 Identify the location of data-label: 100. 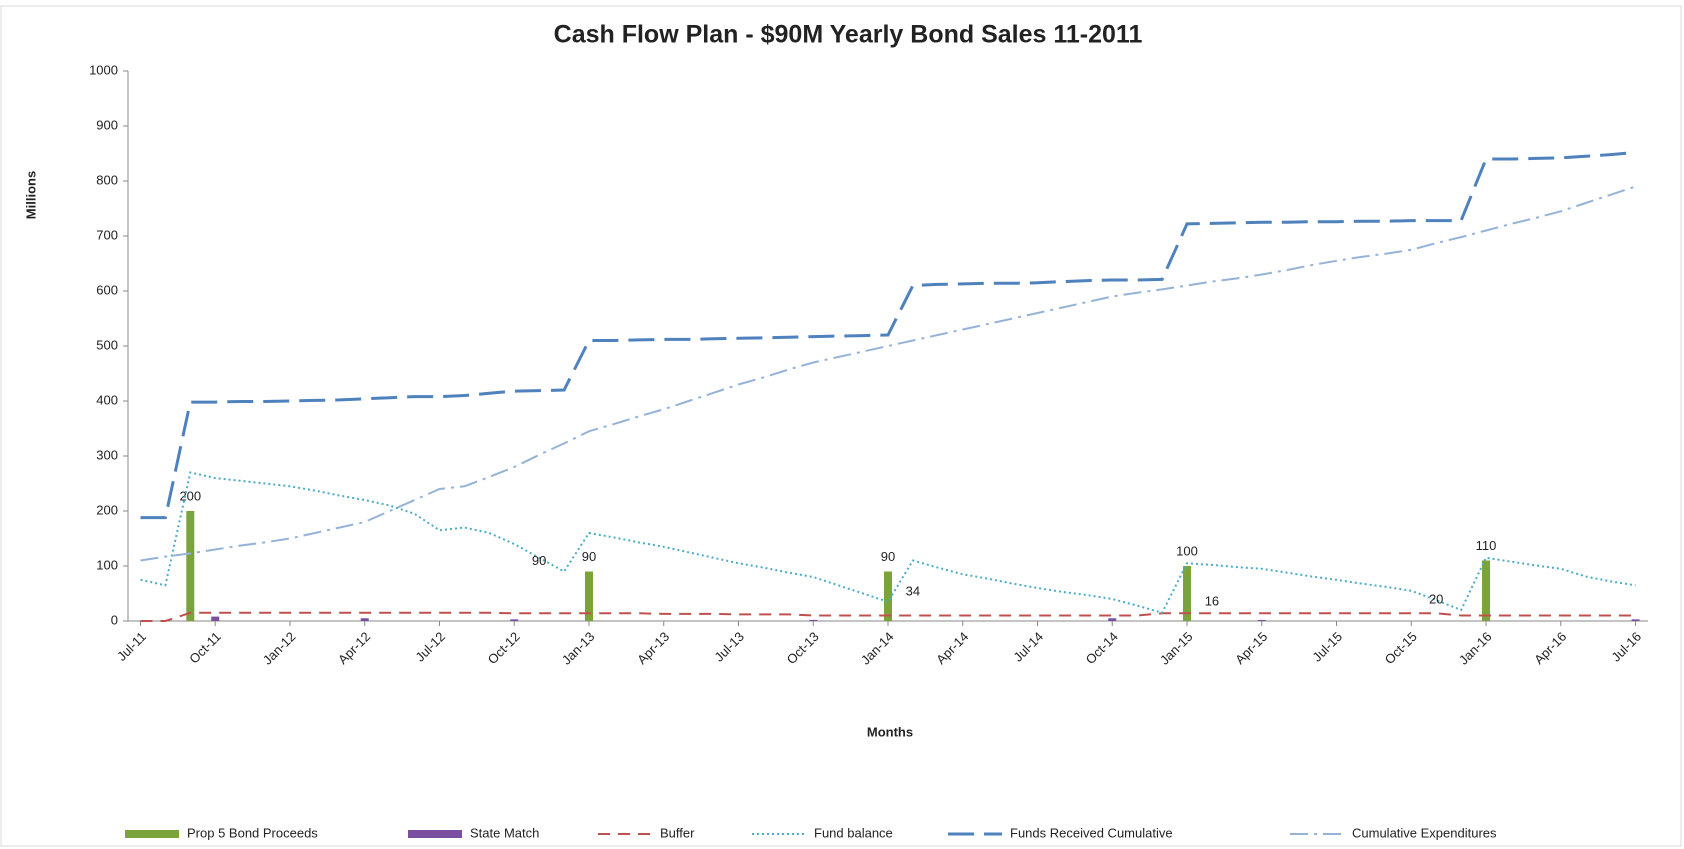
(1187, 550).